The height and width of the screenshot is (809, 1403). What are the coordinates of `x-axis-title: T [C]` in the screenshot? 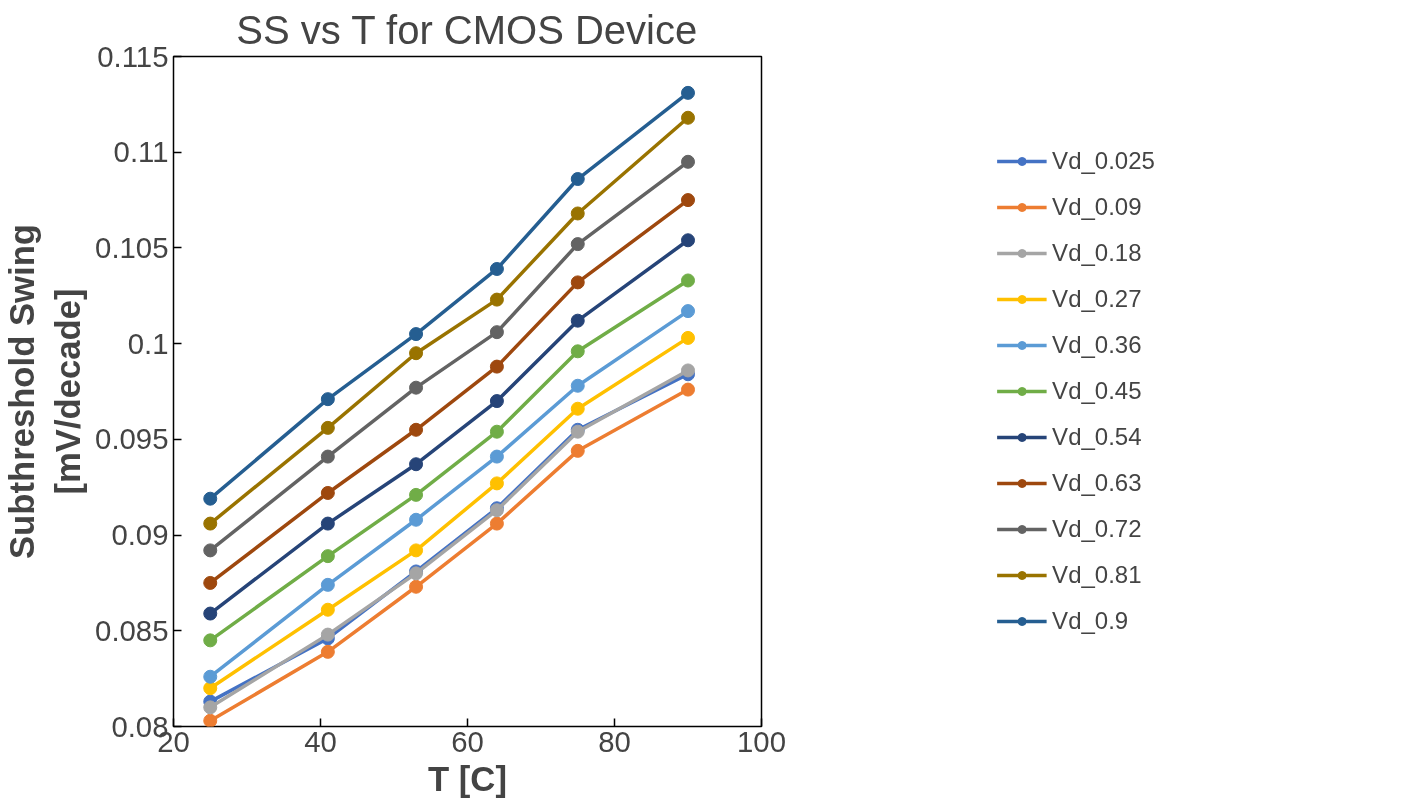 It's located at (467, 778).